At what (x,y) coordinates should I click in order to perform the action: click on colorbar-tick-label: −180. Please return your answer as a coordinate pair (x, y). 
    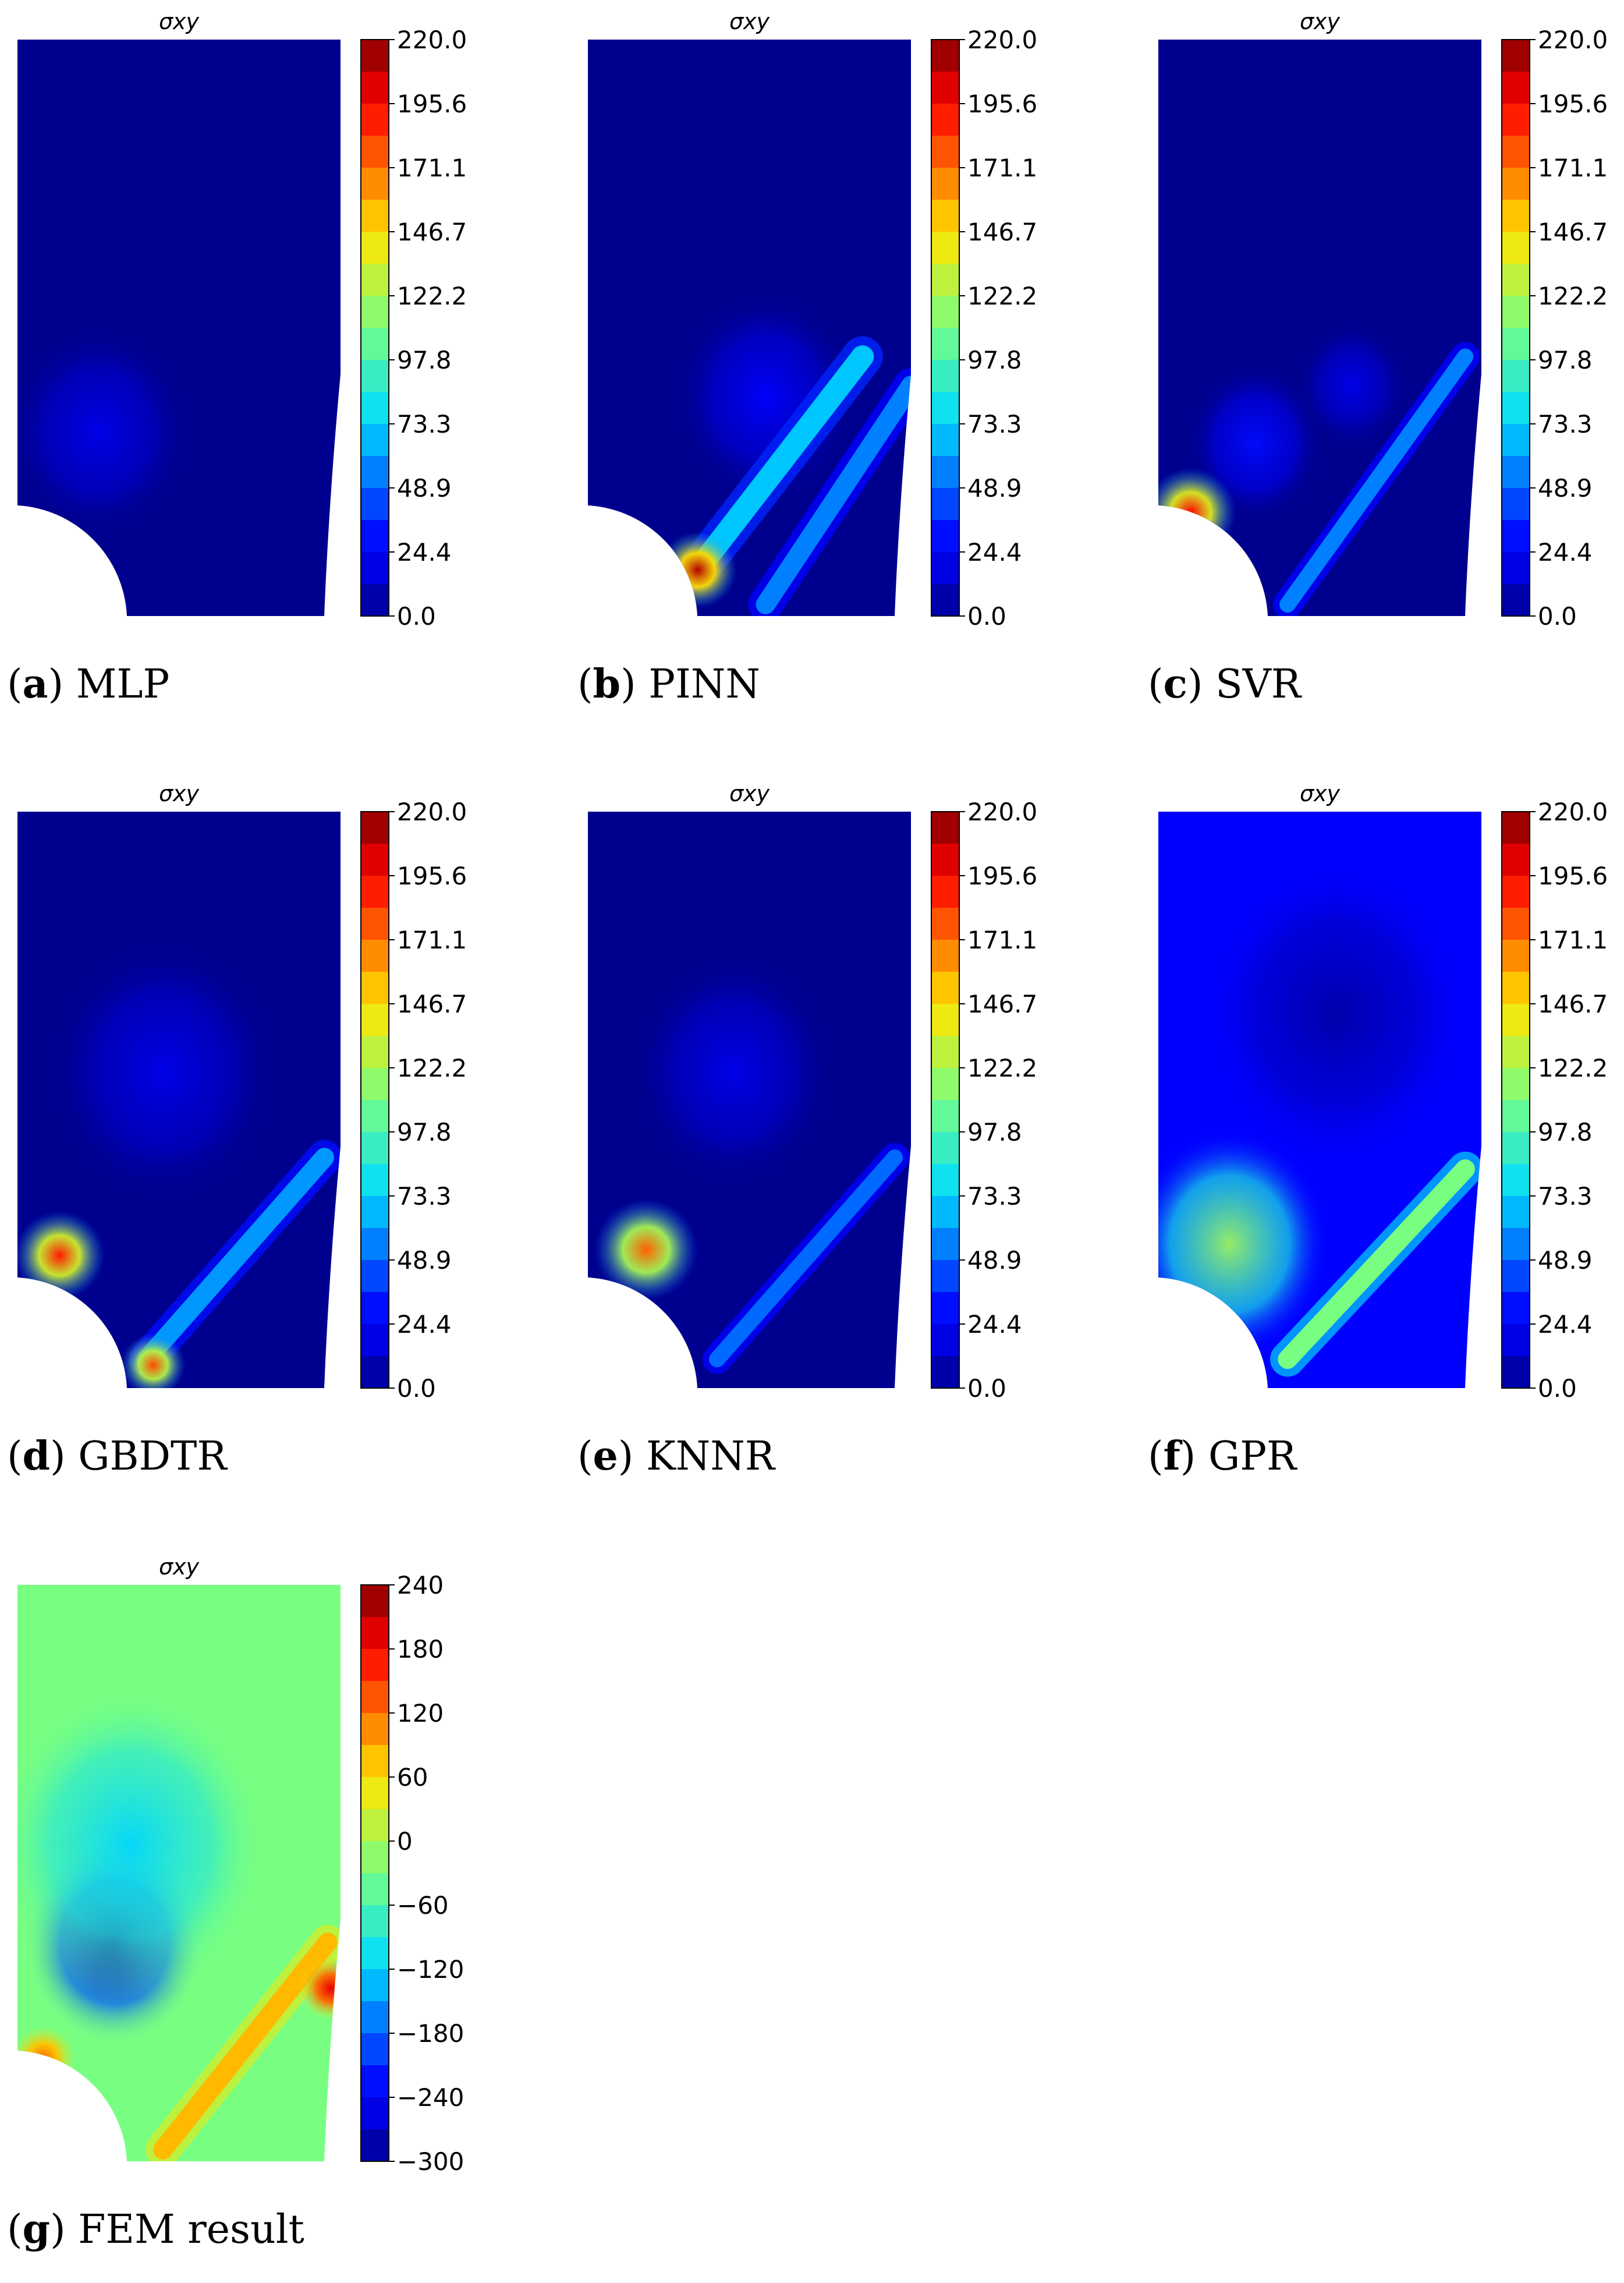
    Looking at the image, I should click on (430, 2034).